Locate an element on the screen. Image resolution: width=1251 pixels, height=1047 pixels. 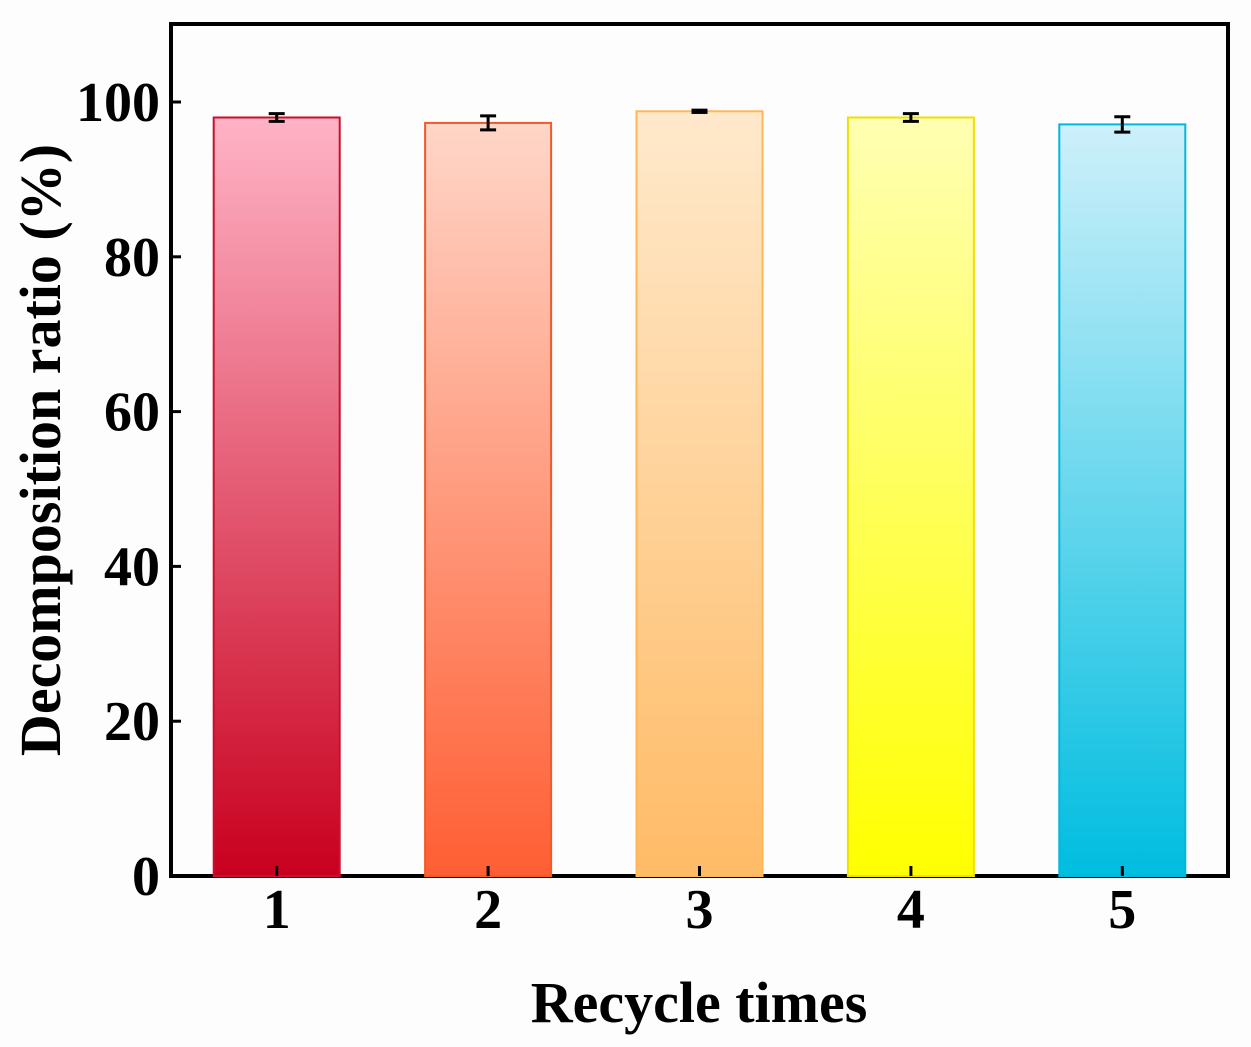
y-axis-label: Decomposition ratio (%) is located at coordinates (40, 450).